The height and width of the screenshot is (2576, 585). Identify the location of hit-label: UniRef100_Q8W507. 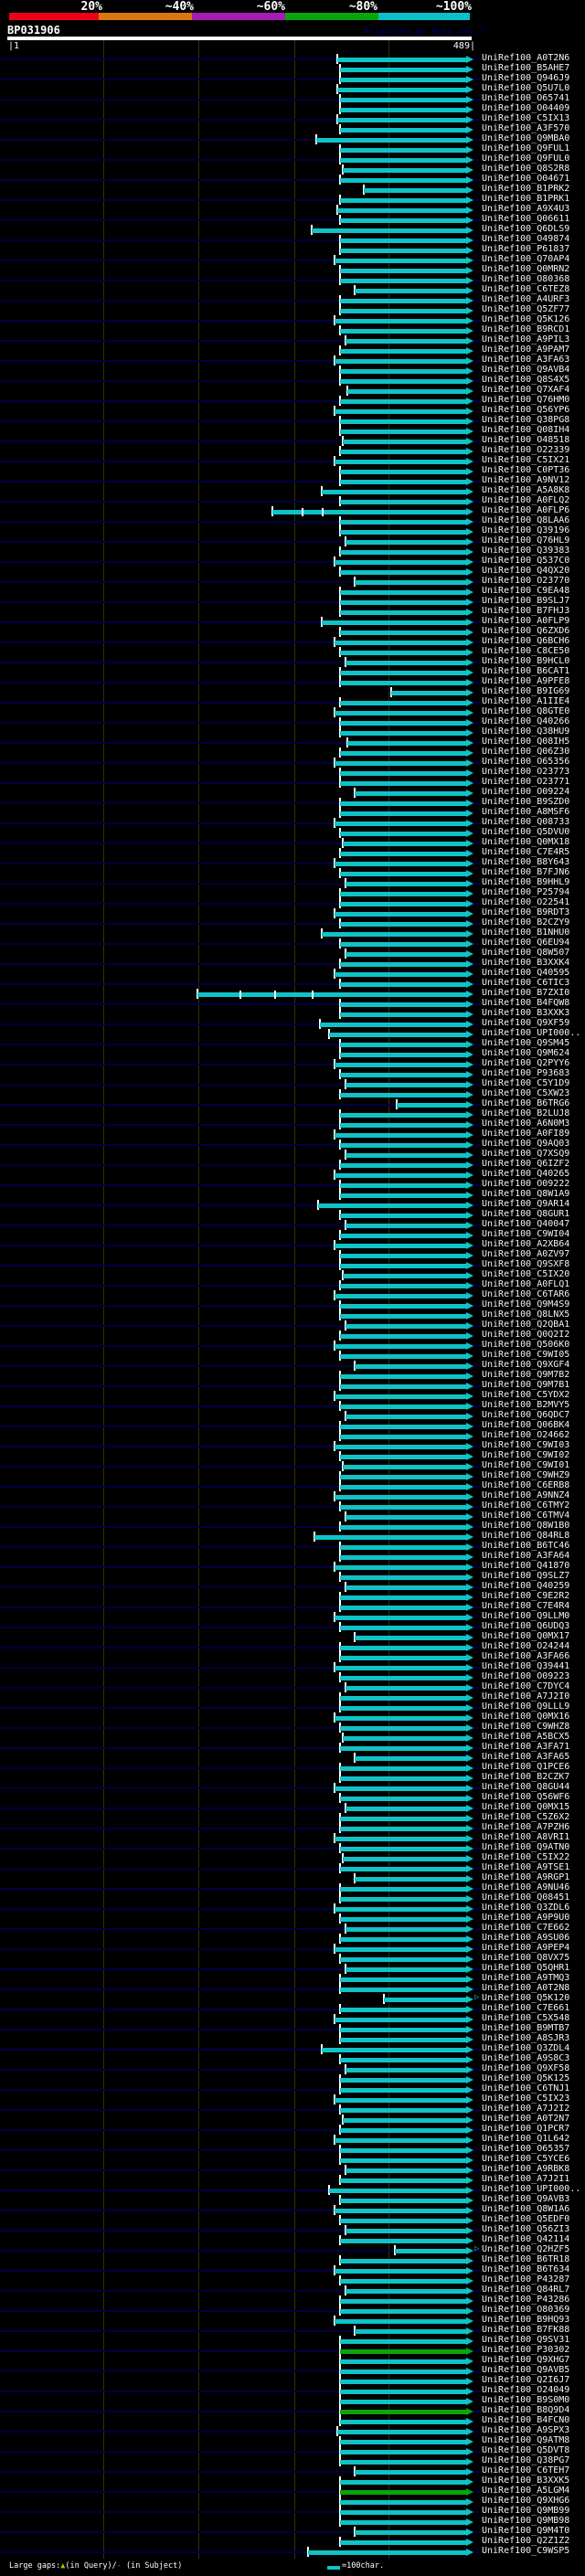
(526, 953).